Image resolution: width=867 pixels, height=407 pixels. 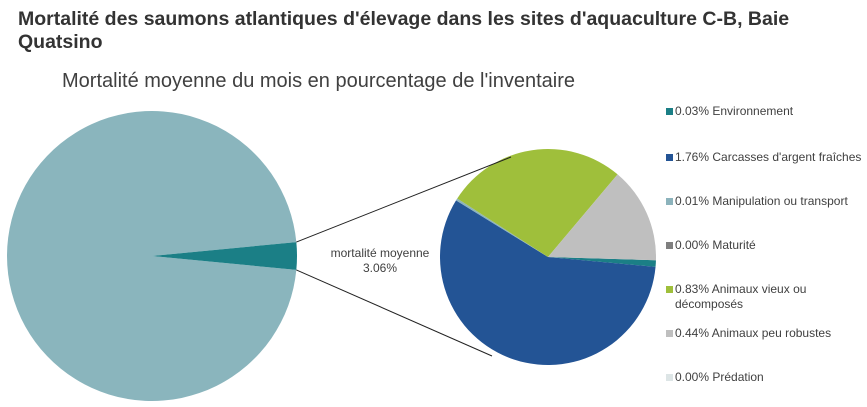 I want to click on legend-label: 0.03% Environnement, so click(x=734, y=111).